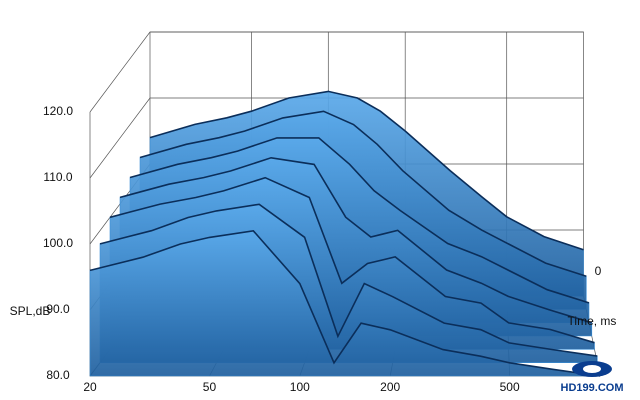  I want to click on x-tick-label: 20, so click(90, 387).